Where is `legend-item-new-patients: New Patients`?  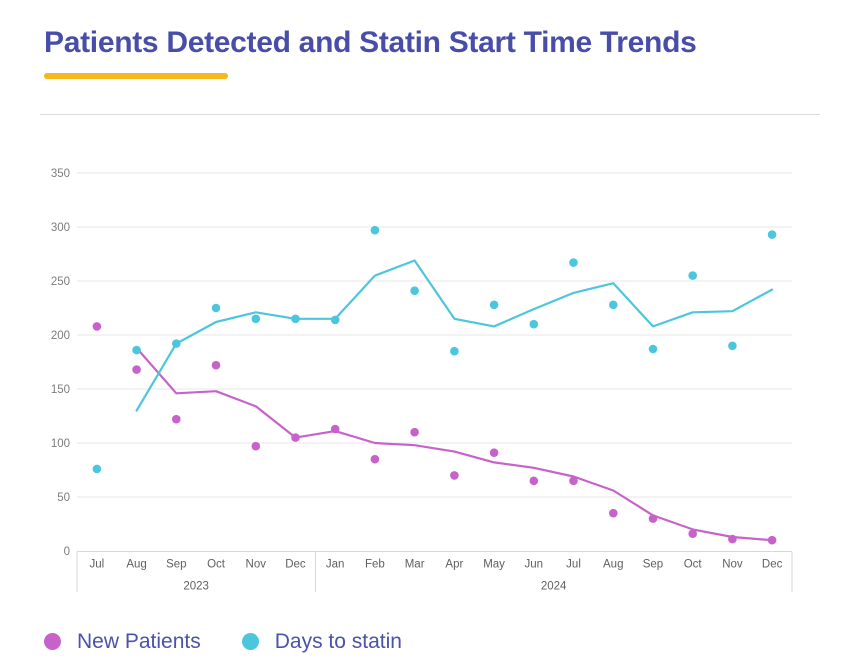 legend-item-new-patients: New Patients is located at coordinates (122, 641).